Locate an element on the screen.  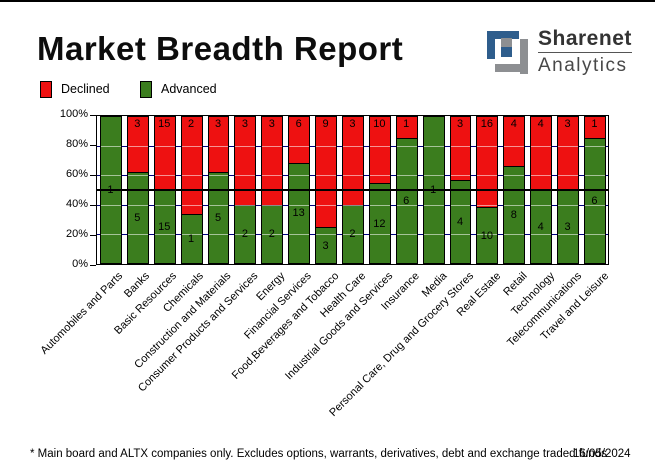
declined-count-label: 2 is located at coordinates (191, 124).